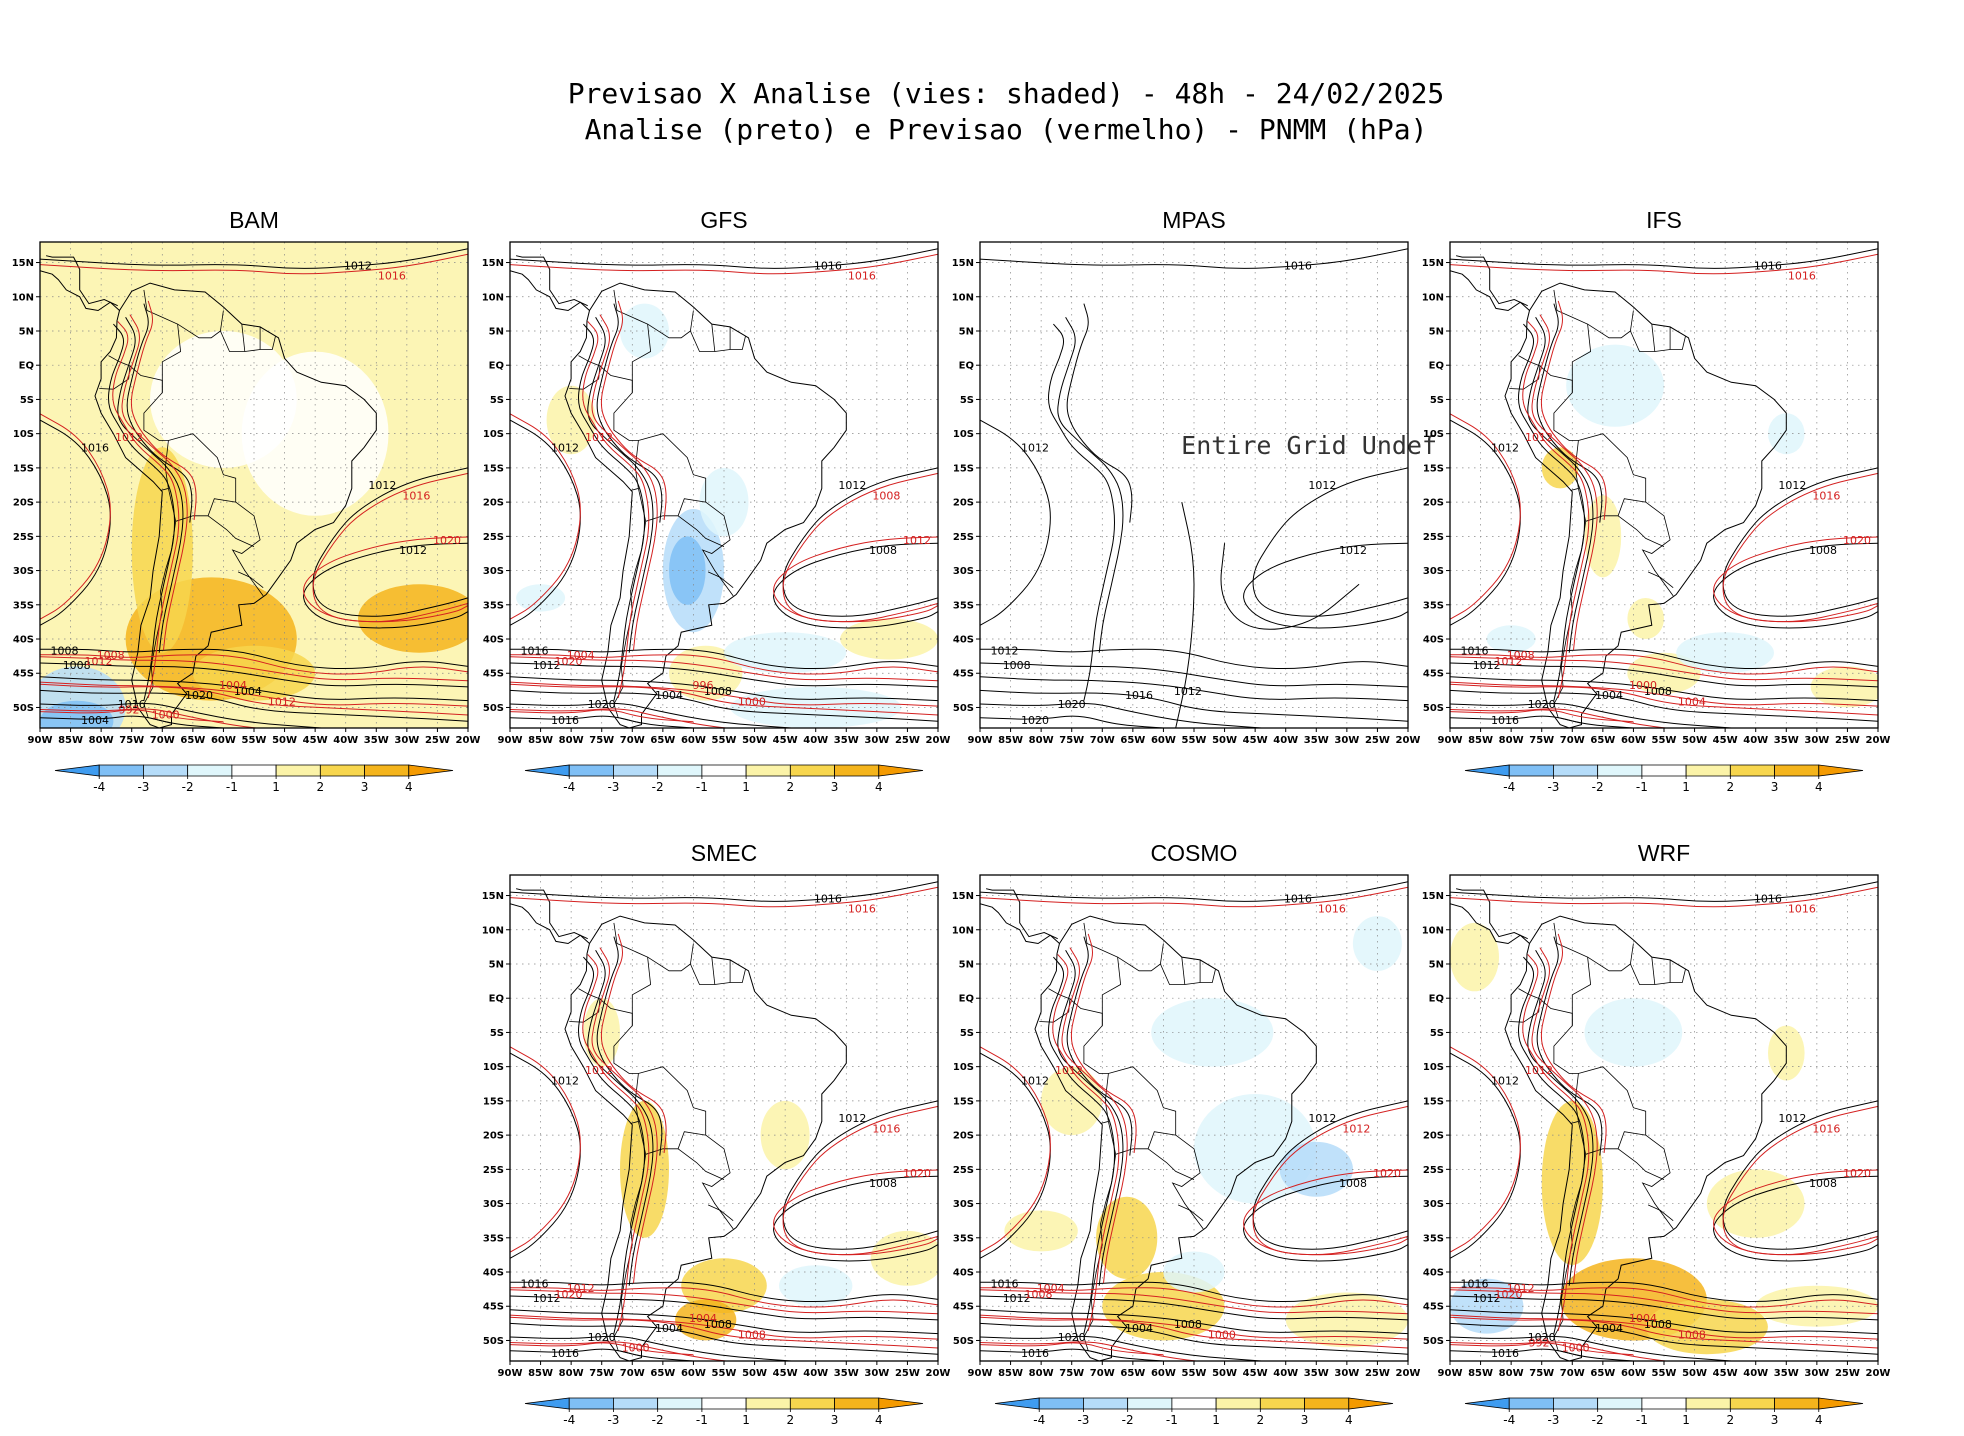 This screenshot has height=1436, width=1964. I want to click on lon-tick-label: 75W, so click(1071, 740).